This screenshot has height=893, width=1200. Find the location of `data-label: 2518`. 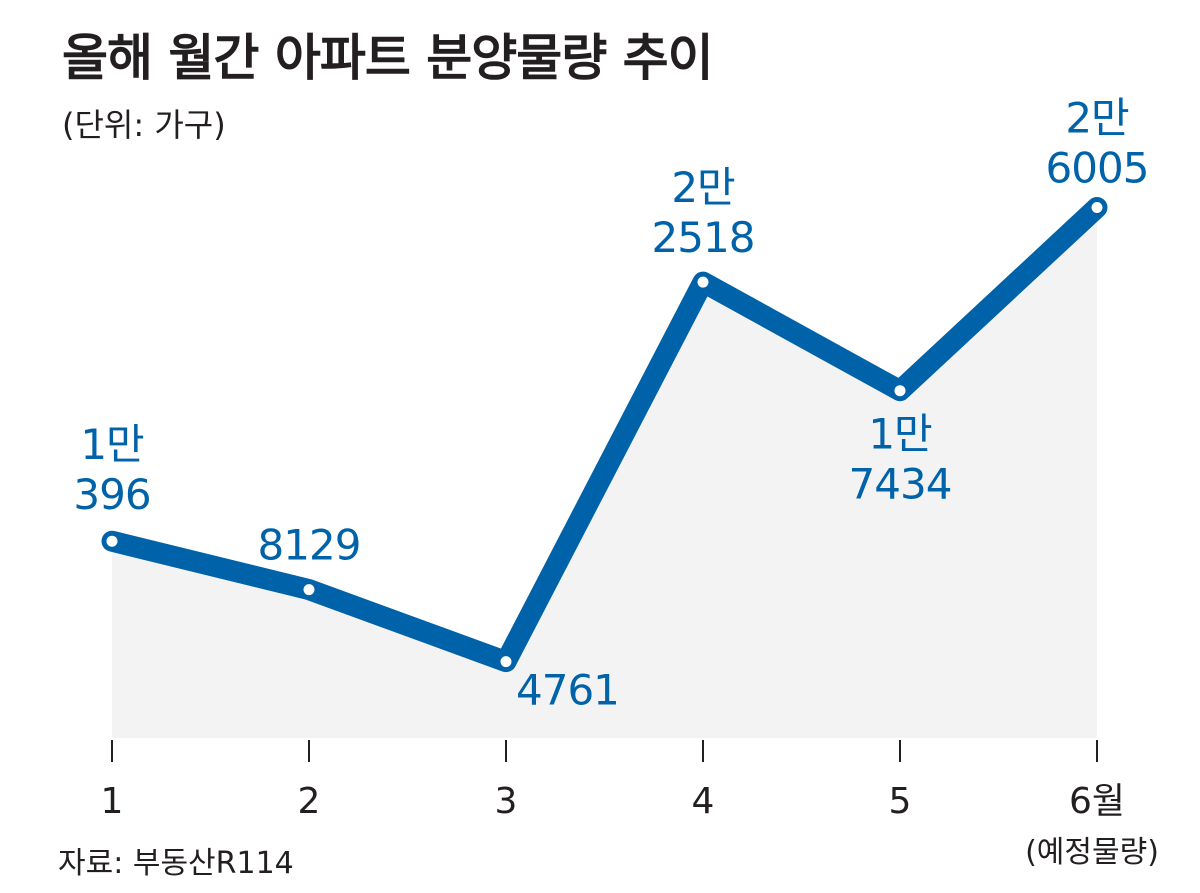

data-label: 2518 is located at coordinates (703, 237).